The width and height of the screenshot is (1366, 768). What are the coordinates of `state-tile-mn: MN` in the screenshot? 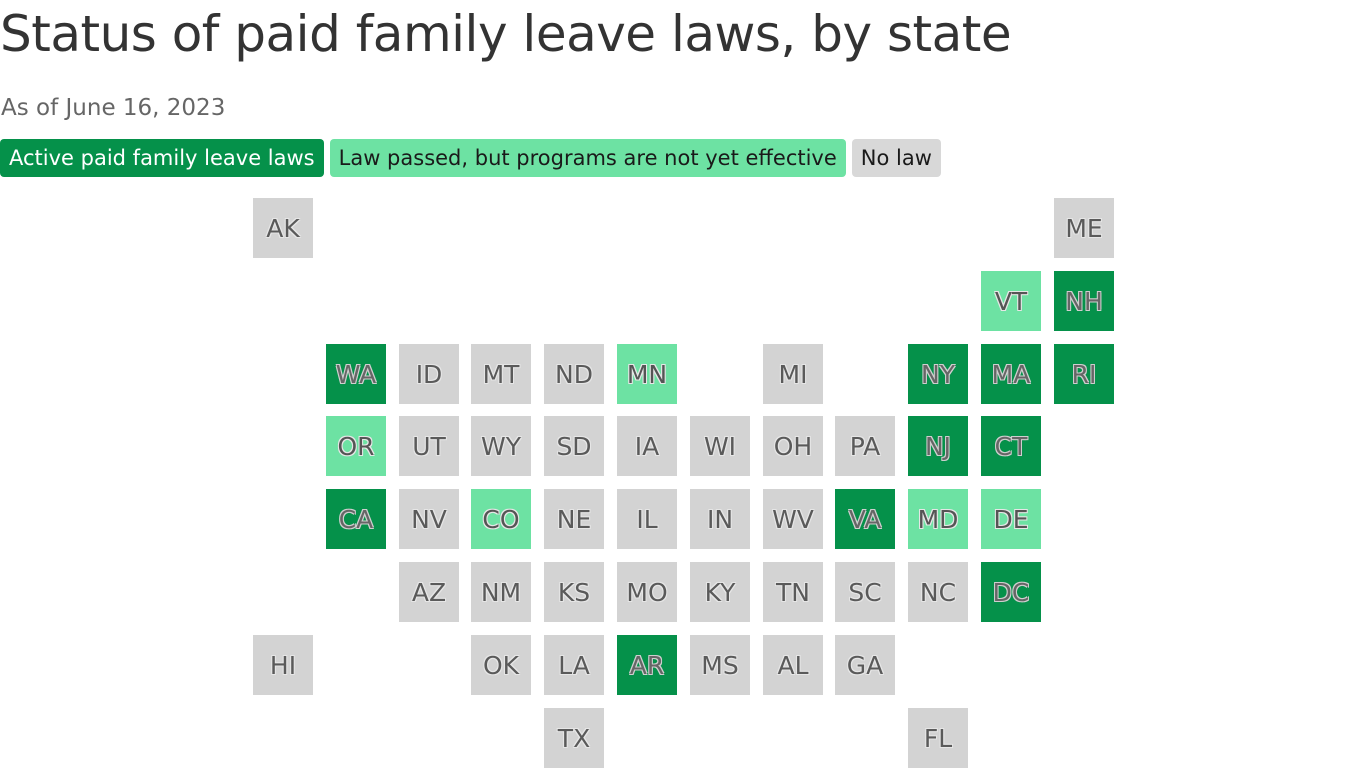 It's located at (647, 374).